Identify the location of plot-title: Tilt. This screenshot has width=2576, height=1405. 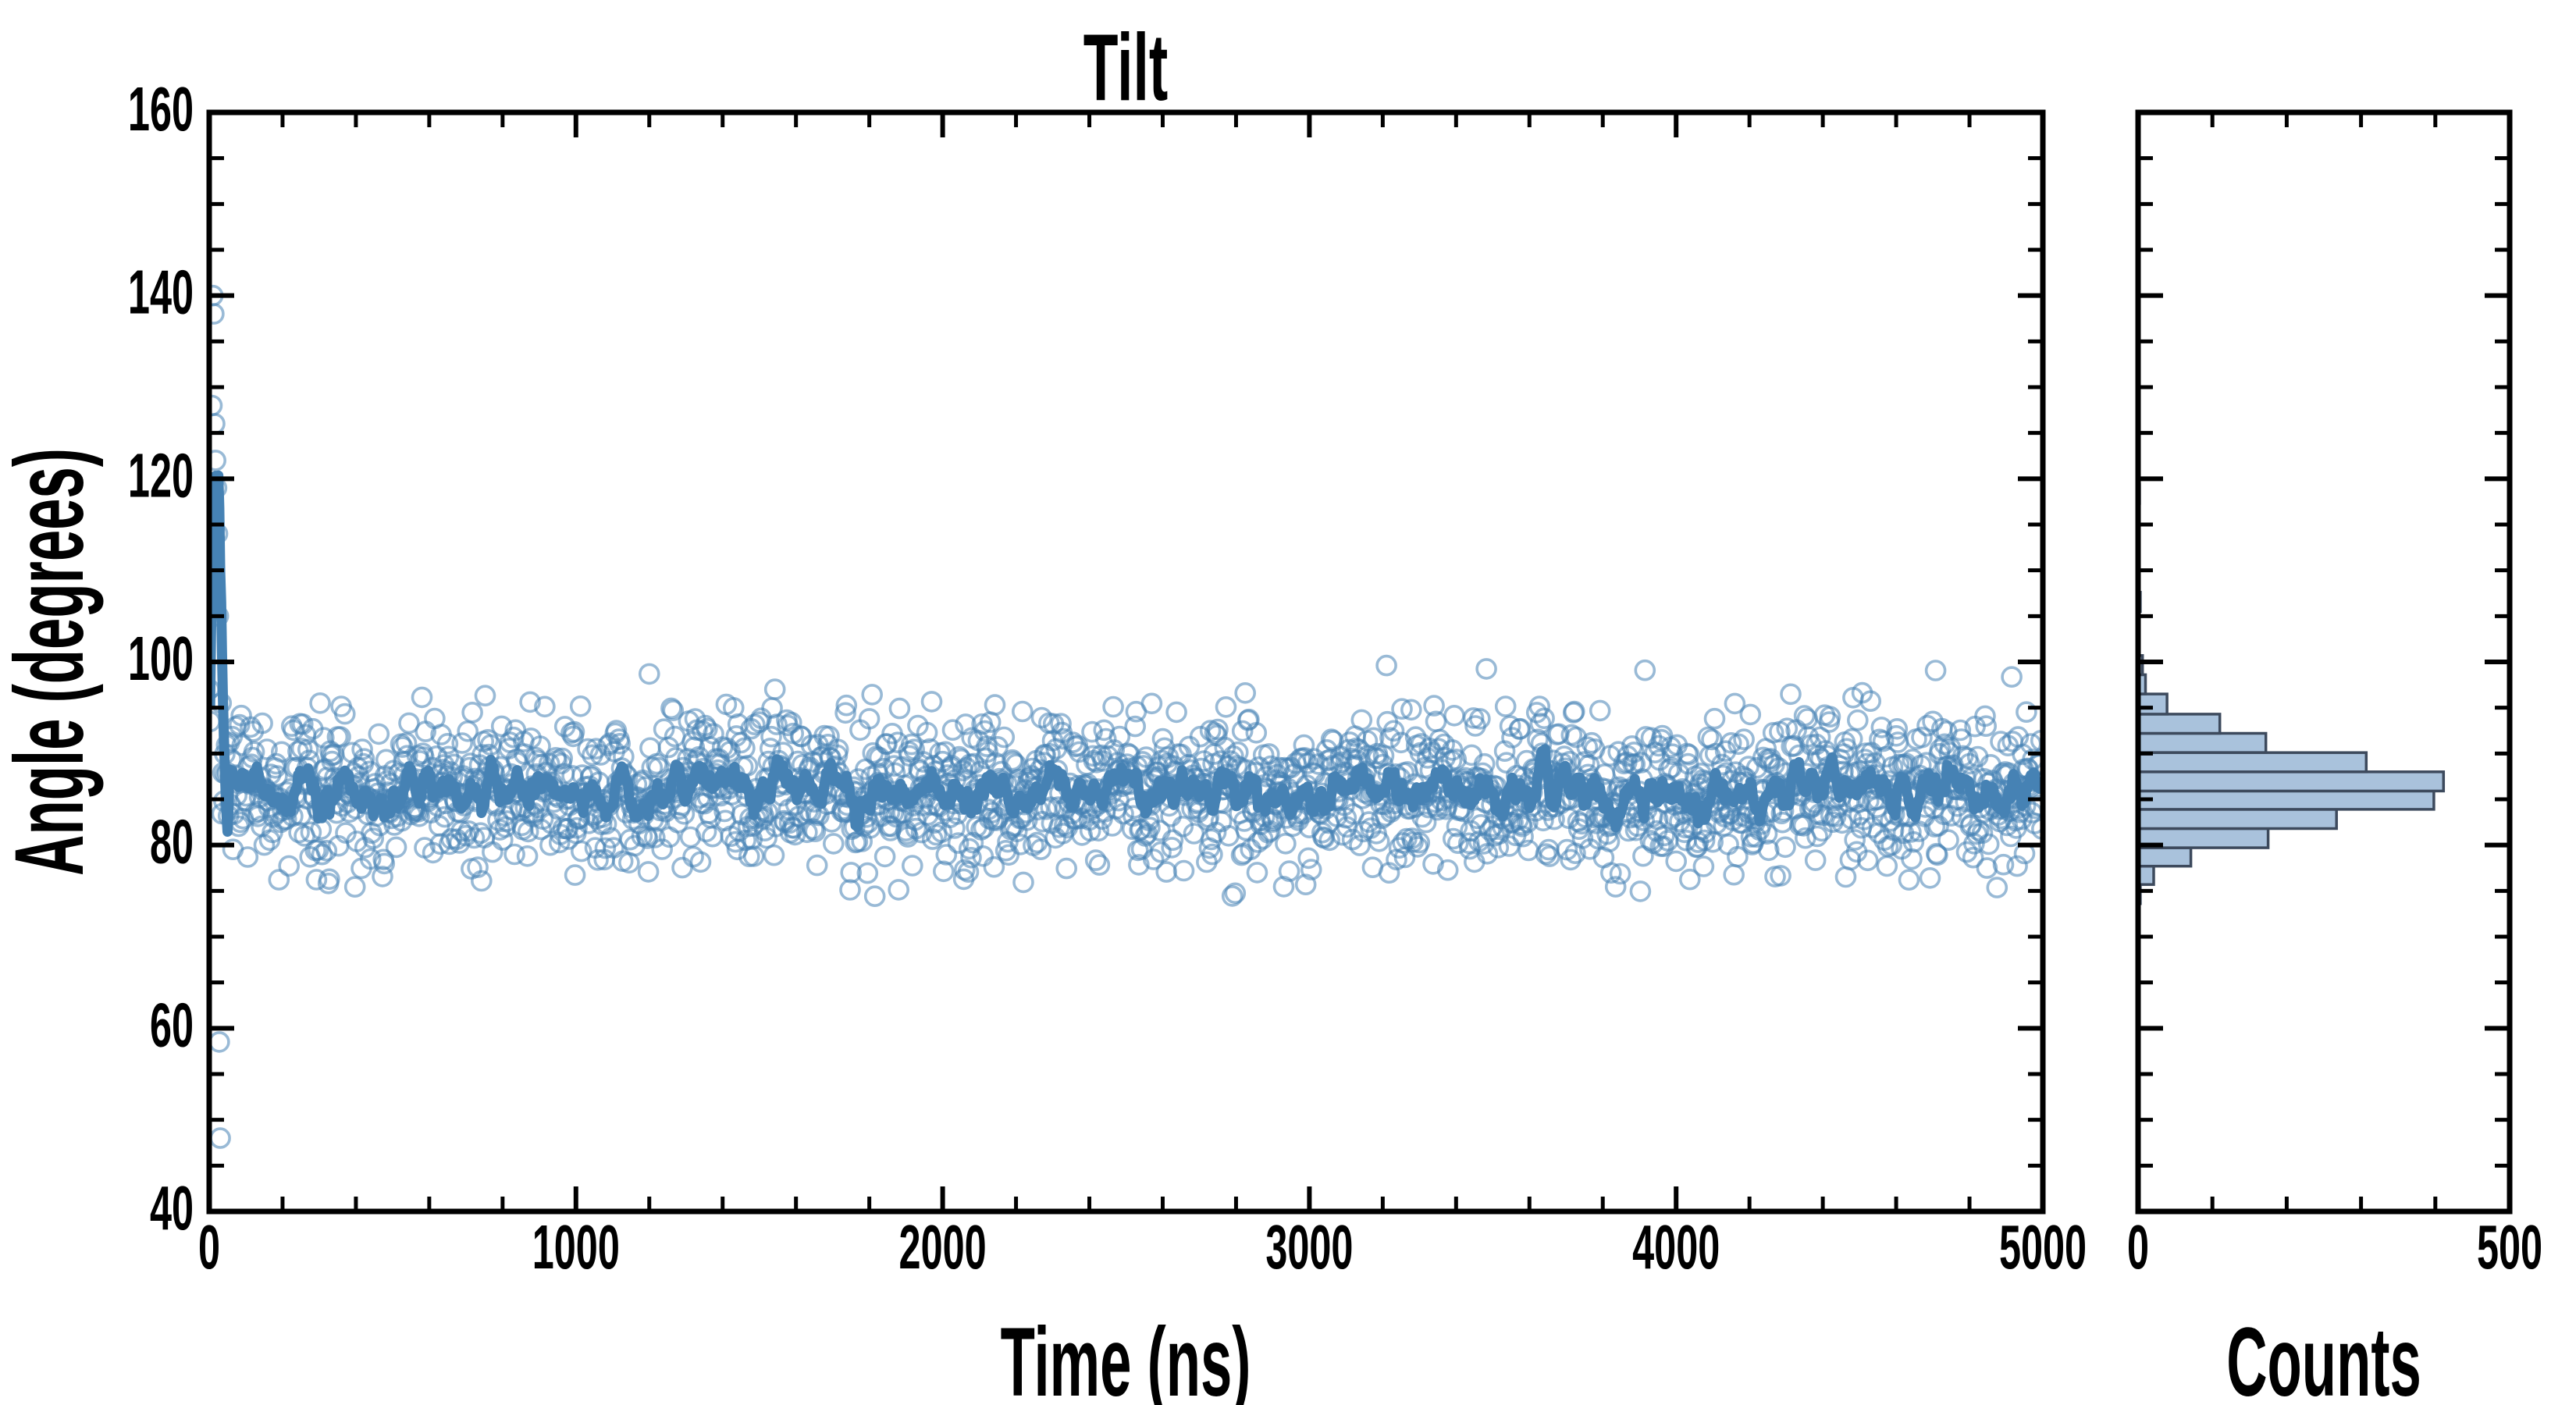
(1125, 68).